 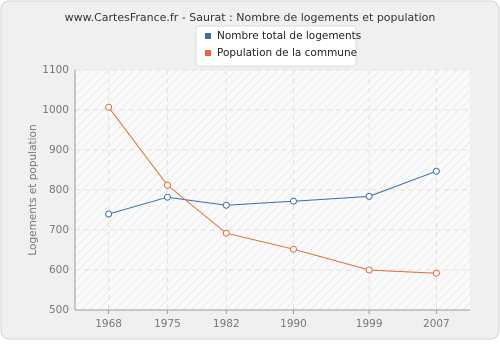 What do you see at coordinates (33, 189) in the screenshot?
I see `y-axis-label: Logements et population` at bounding box center [33, 189].